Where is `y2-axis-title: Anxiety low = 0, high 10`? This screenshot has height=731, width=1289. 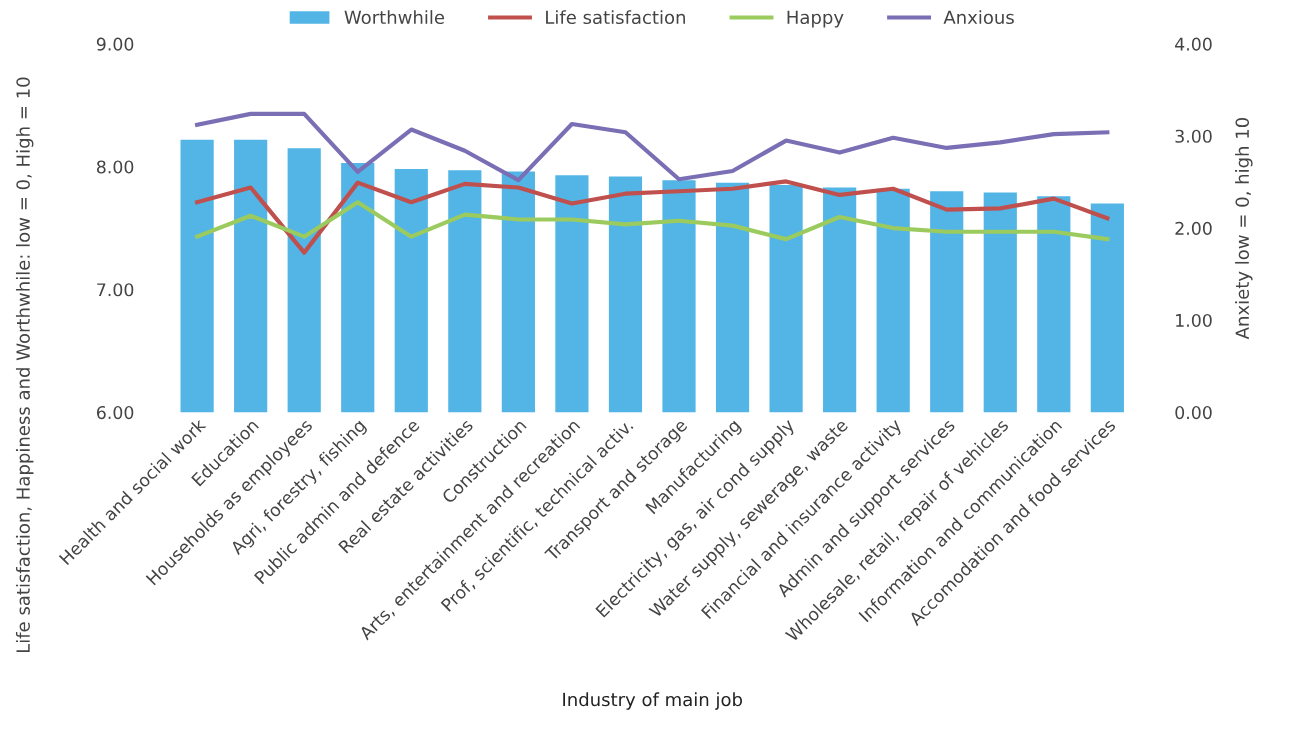
y2-axis-title: Anxiety low = 0, high 10 is located at coordinates (1244, 228).